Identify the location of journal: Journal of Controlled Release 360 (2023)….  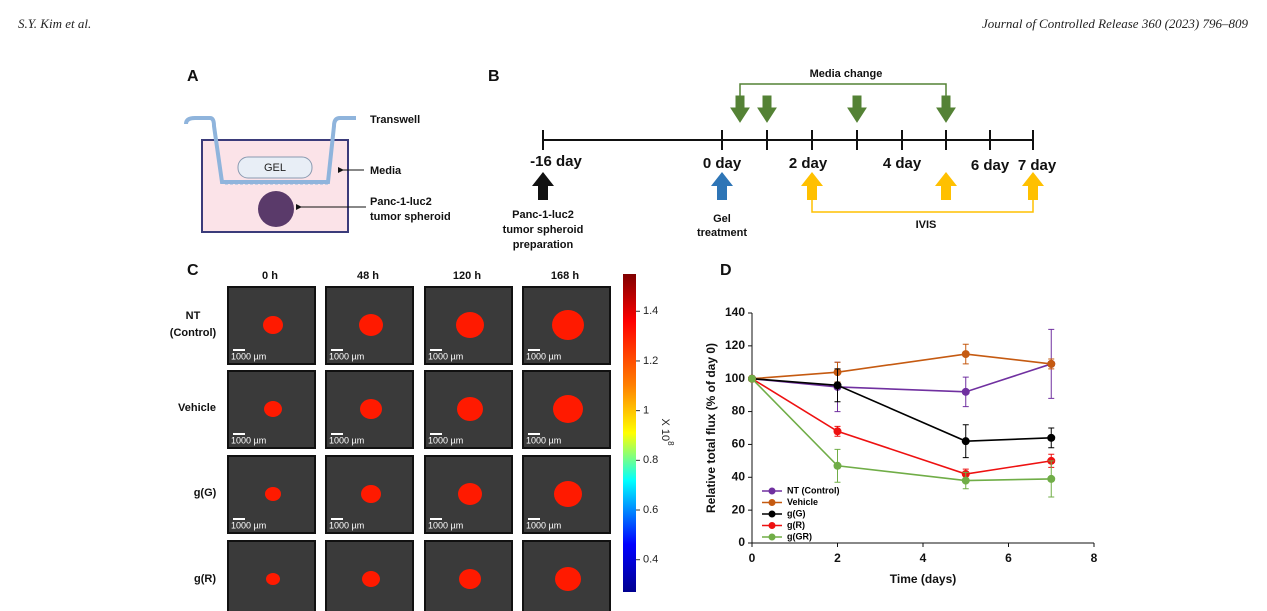
(1115, 23).